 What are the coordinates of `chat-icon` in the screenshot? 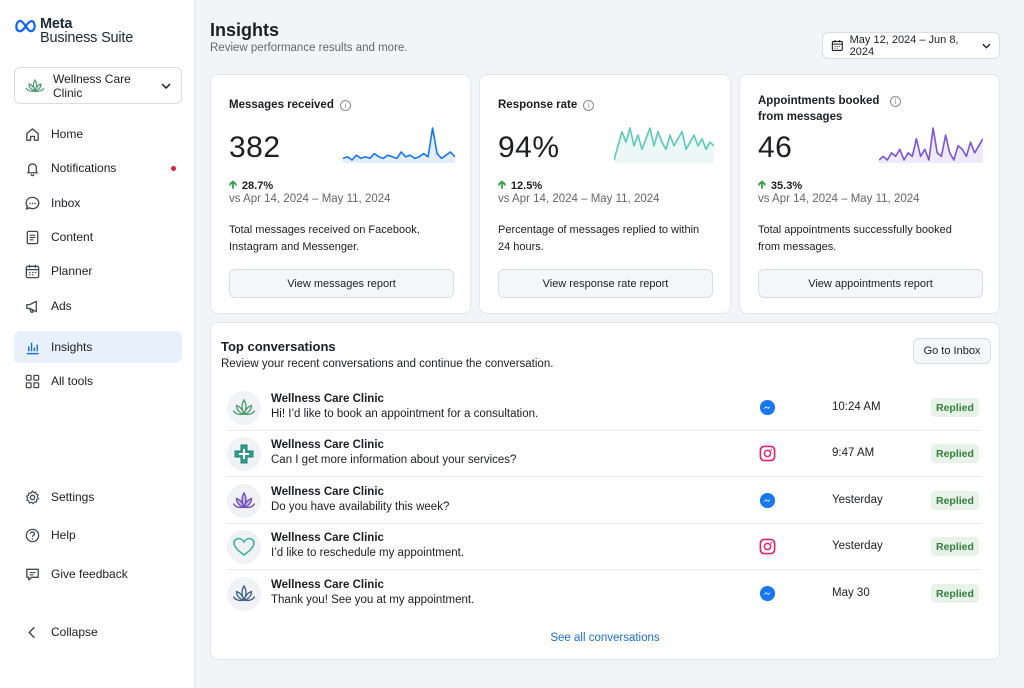 It's located at (32, 203).